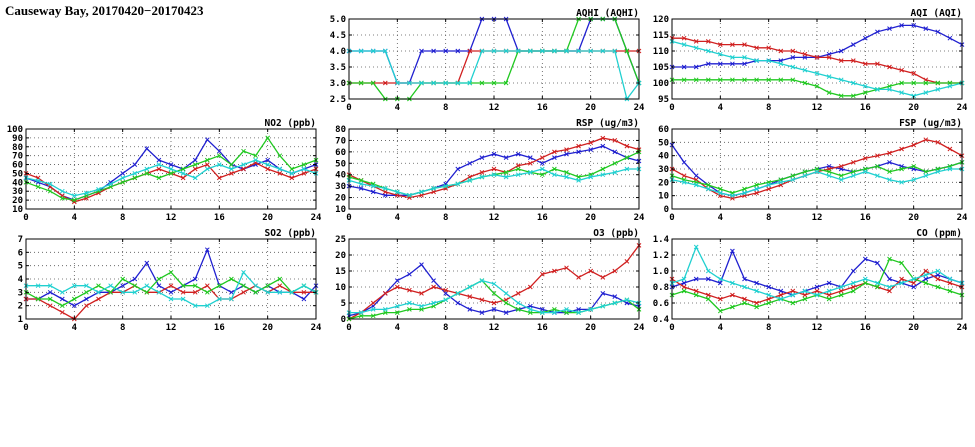 This screenshot has height=447, width=975. I want to click on svg-text: 0.4, so click(661, 320).